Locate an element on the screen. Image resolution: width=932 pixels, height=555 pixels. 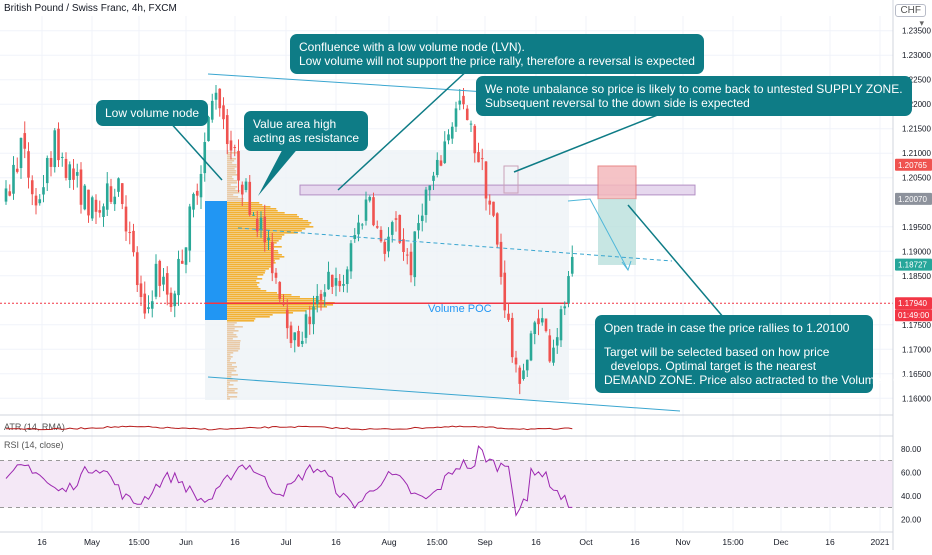
chevron-down-icon: ▾ is located at coordinates (921, 23).